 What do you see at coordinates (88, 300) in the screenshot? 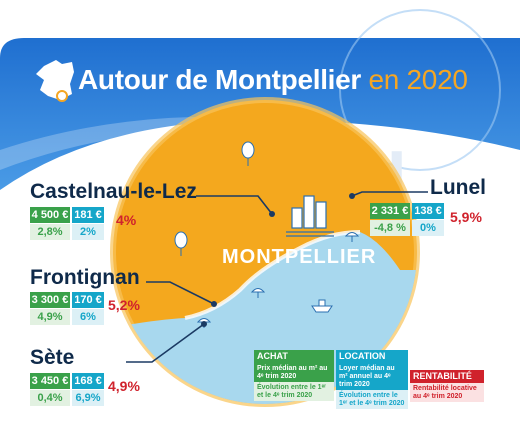
I see `loyer-frontignan: 170 €` at bounding box center [88, 300].